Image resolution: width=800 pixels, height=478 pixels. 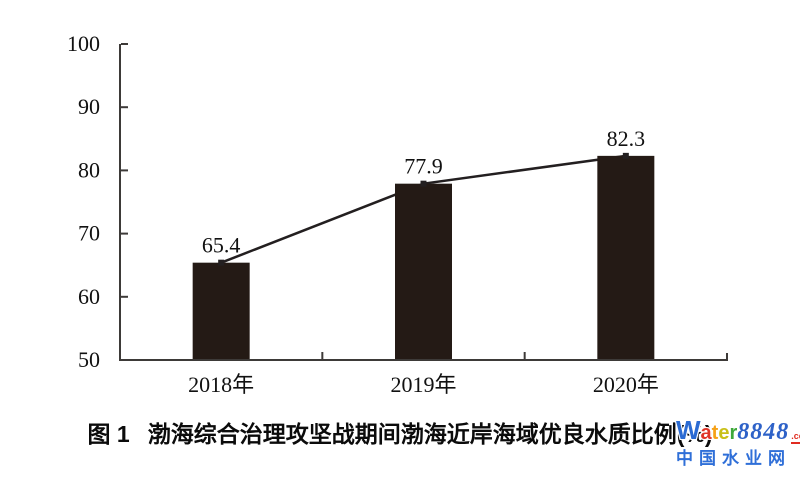 What do you see at coordinates (221, 311) in the screenshot?
I see `bar-2018年` at bounding box center [221, 311].